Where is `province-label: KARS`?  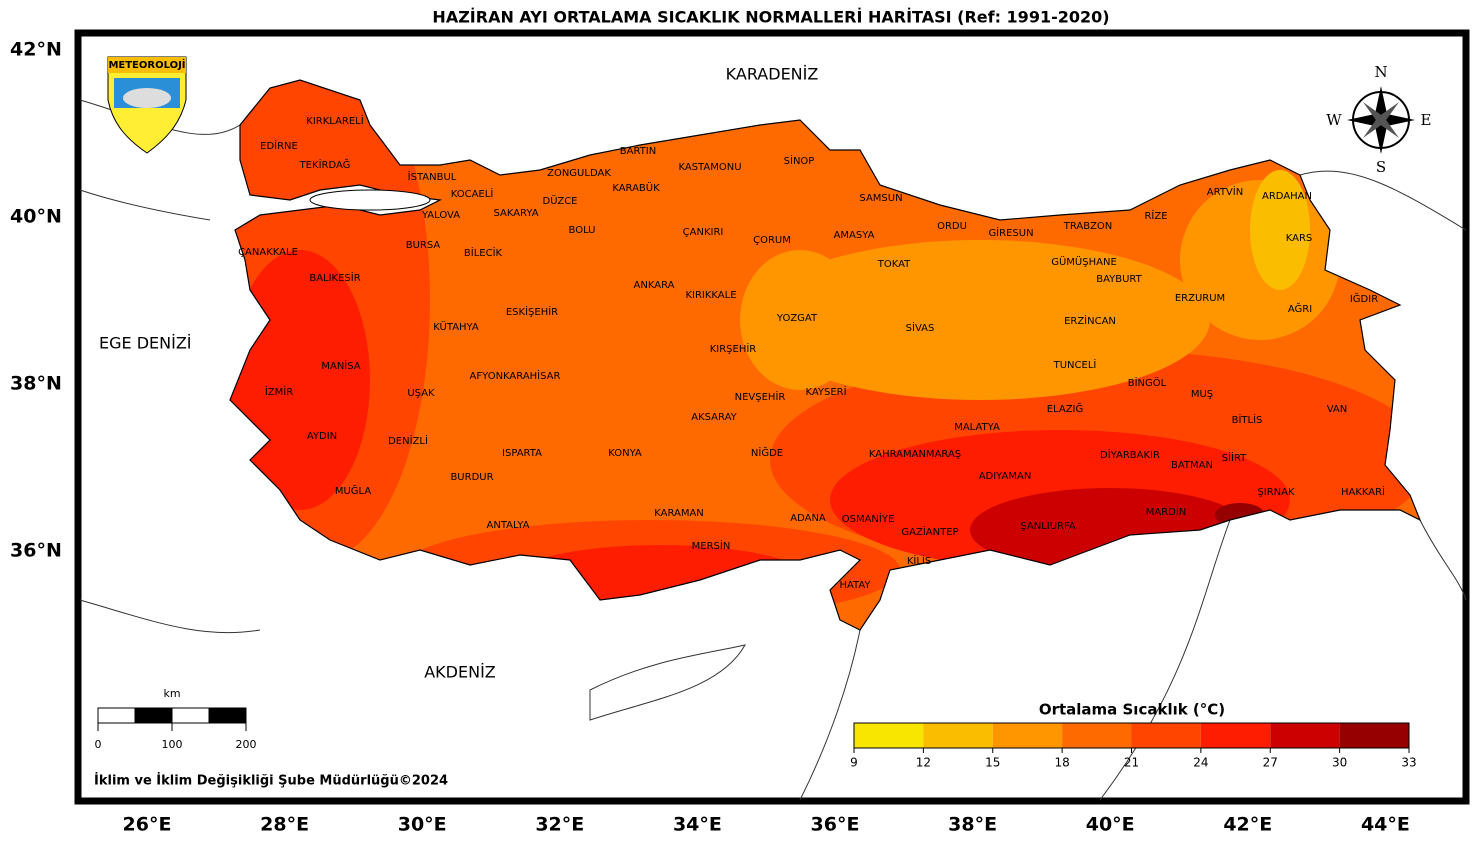 province-label: KARS is located at coordinates (1299, 238).